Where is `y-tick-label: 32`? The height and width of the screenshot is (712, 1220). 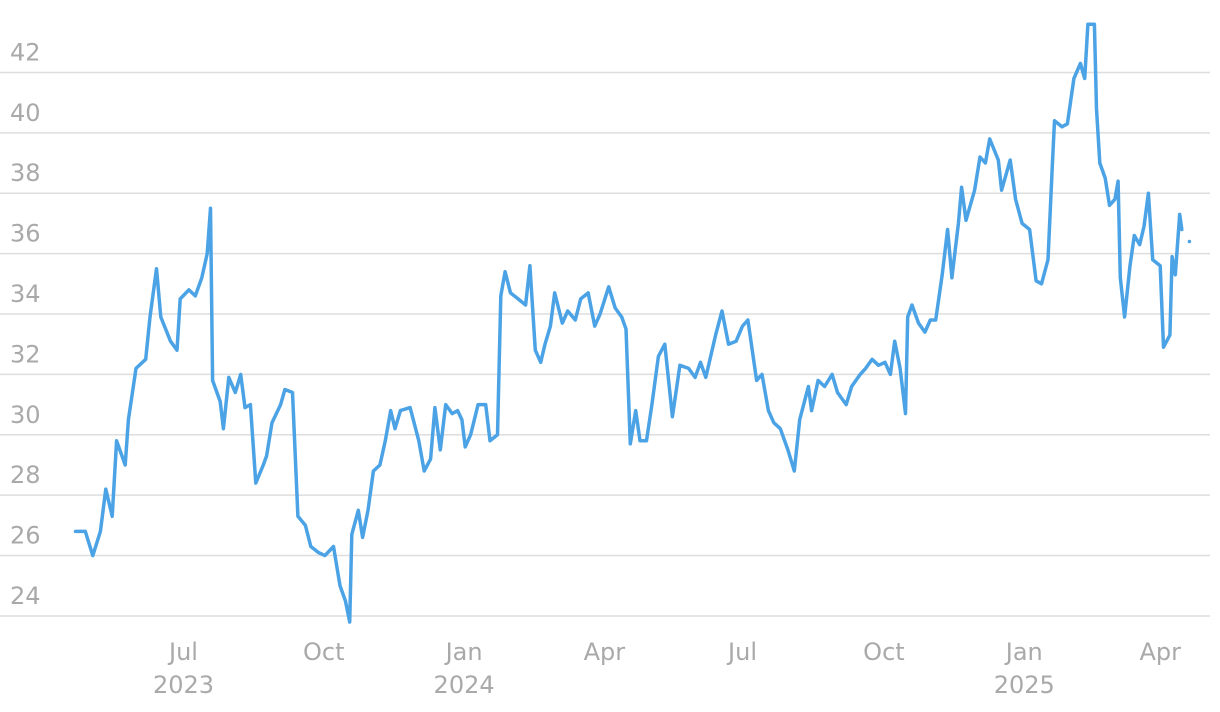 y-tick-label: 32 is located at coordinates (25, 354).